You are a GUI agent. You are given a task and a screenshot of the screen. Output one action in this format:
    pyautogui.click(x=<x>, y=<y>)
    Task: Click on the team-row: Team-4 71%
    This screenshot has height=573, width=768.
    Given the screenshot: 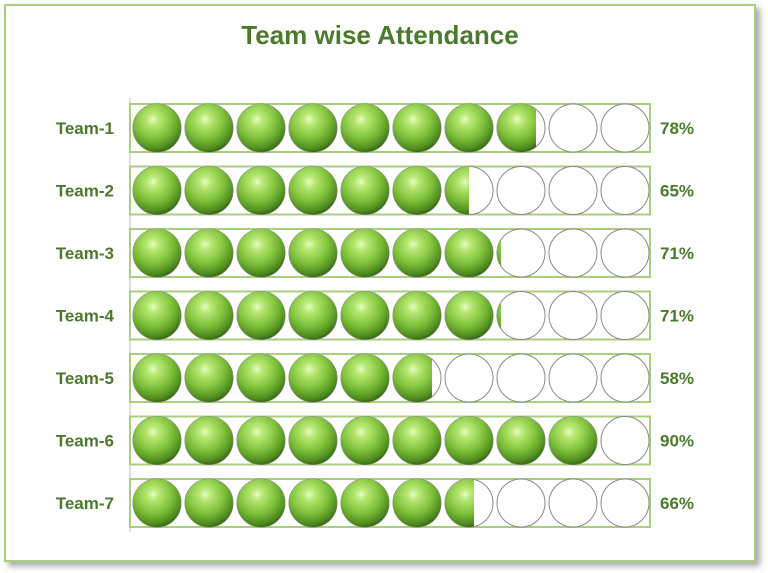 What is the action you would take?
    pyautogui.click(x=375, y=315)
    